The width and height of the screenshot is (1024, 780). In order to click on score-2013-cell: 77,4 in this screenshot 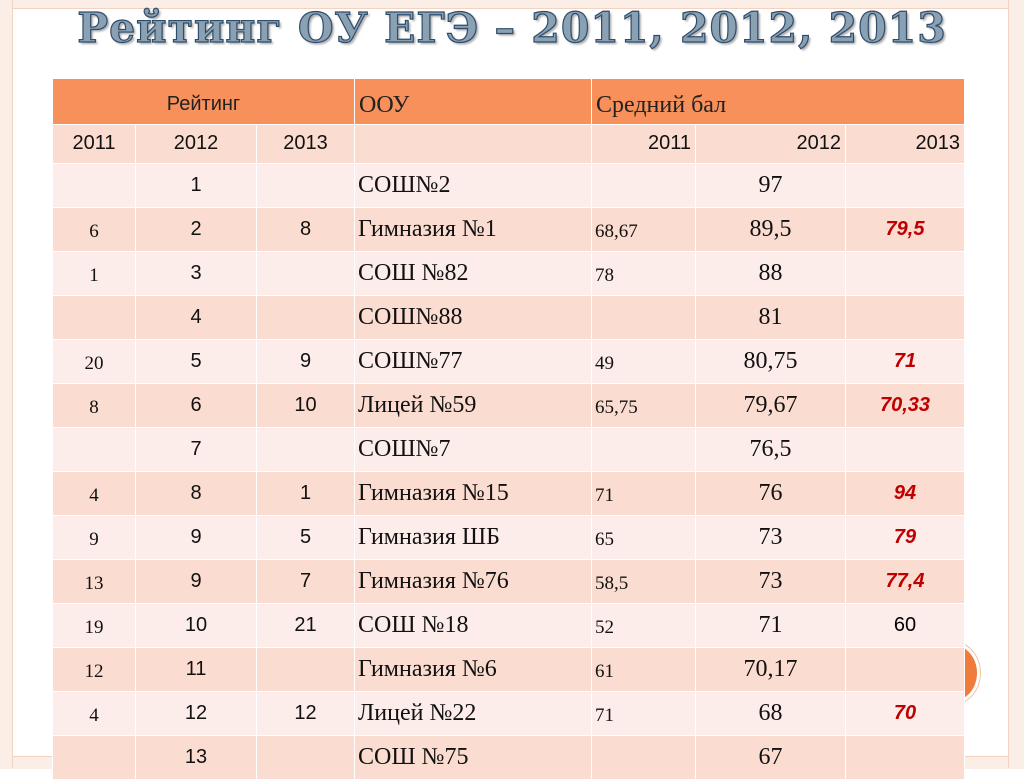, I will do `click(905, 581)`.